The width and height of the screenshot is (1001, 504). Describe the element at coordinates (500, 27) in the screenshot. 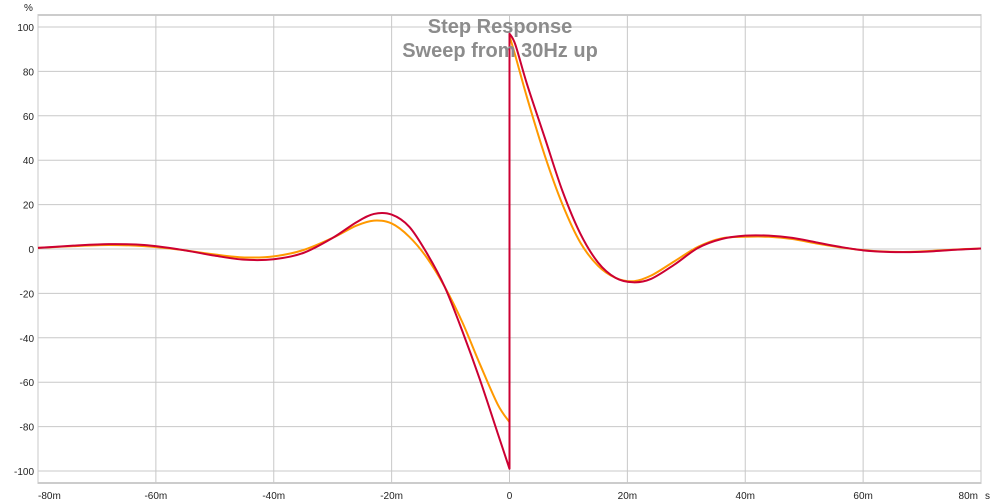

I see `chart-title: Step Response` at that location.